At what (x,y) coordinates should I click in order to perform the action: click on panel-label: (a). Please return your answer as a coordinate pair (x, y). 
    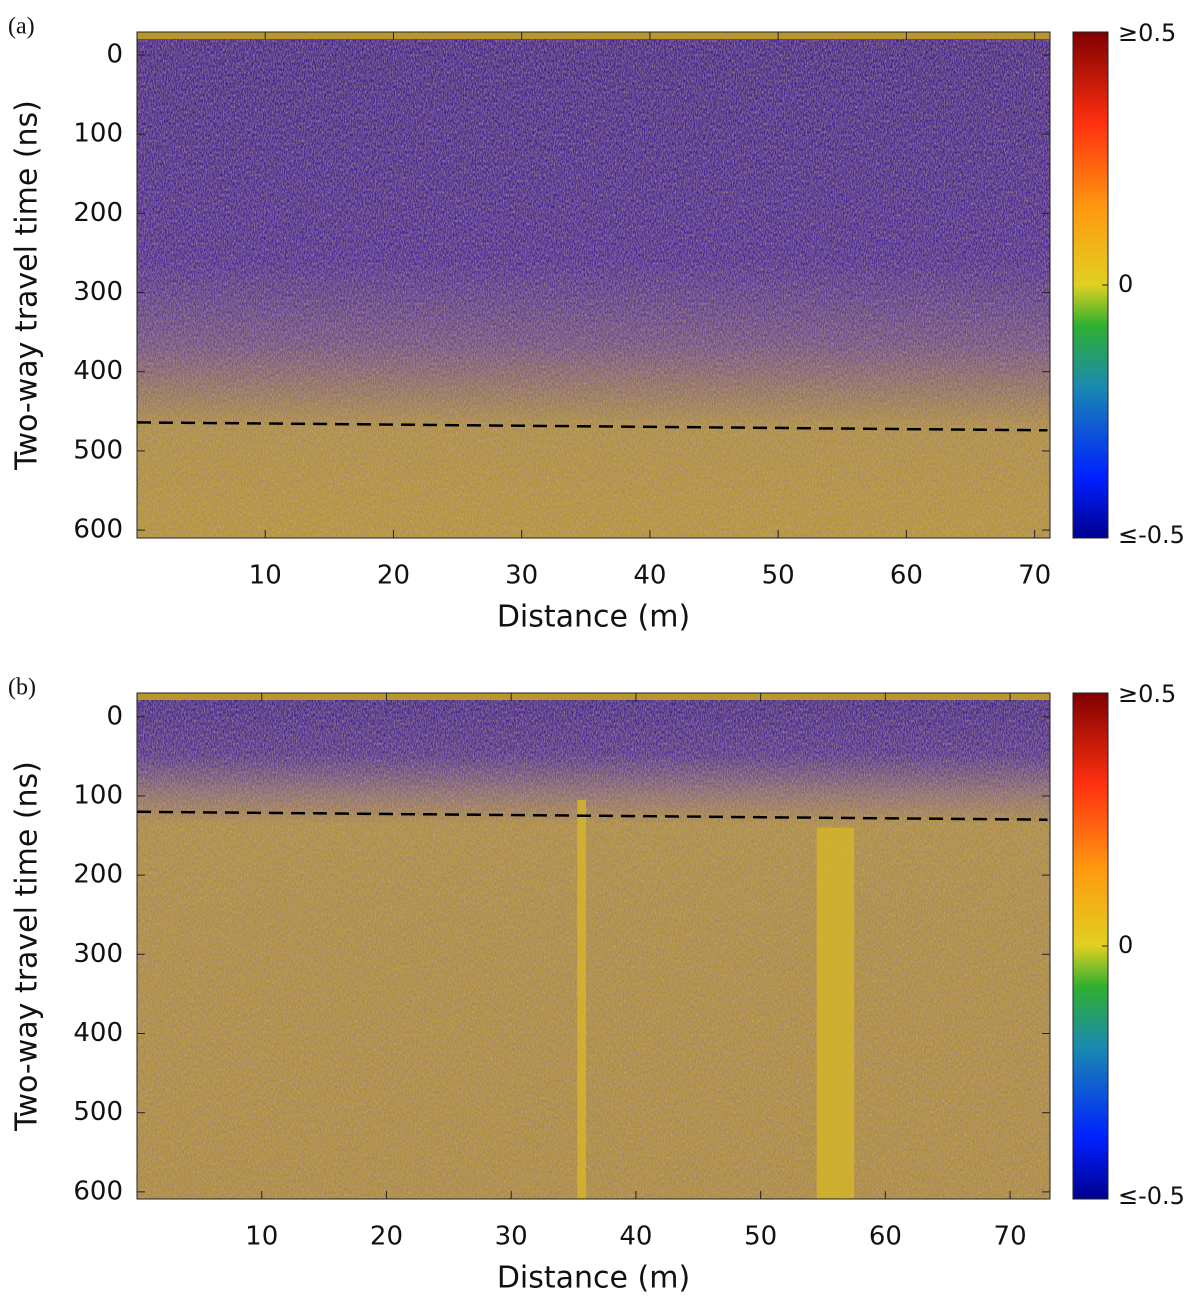
    Looking at the image, I should click on (21, 27).